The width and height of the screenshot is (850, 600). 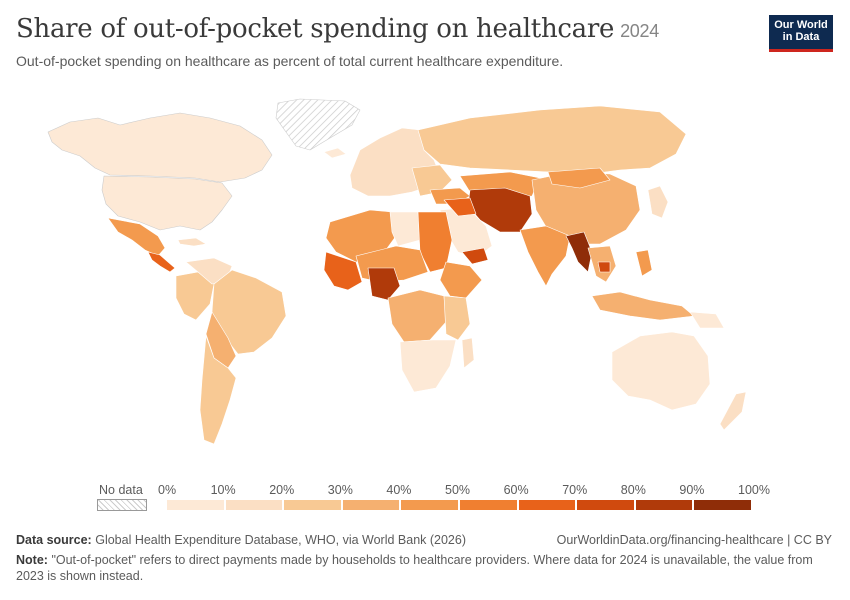 I want to click on chart-year: 2024, so click(x=639, y=31).